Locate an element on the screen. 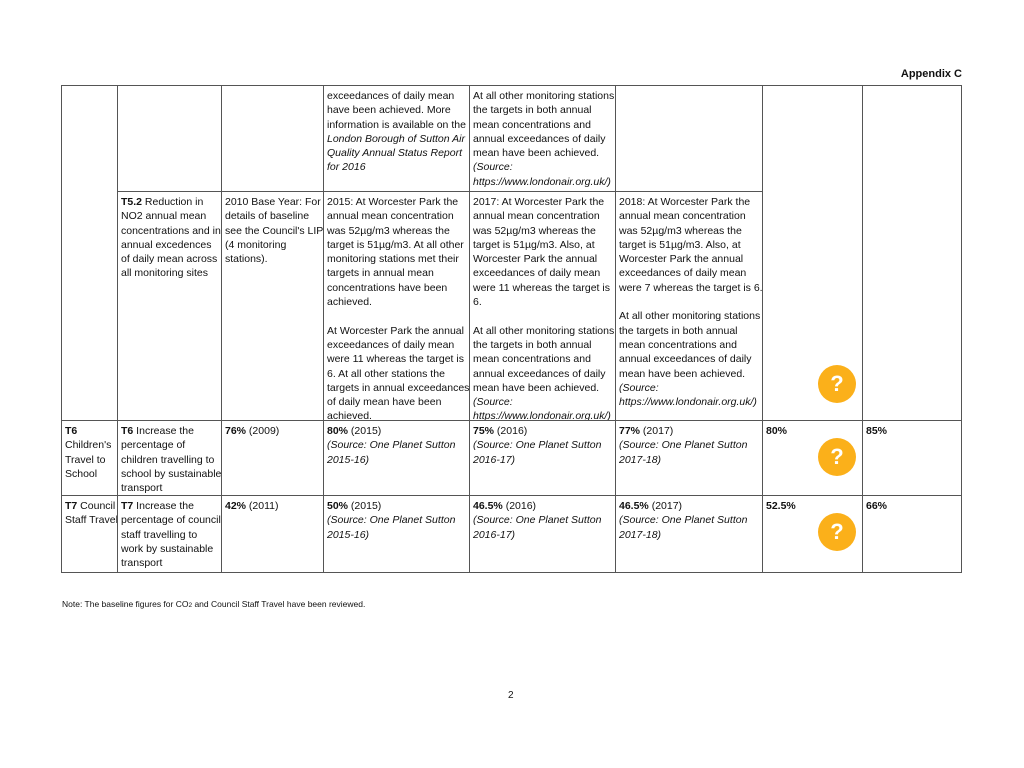 This screenshot has height=768, width=1024. cell-text: mean concentrations and is located at coordinates (678, 344).